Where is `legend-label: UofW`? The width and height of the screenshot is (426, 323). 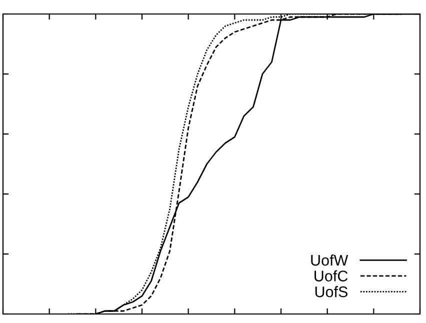
legend-label: UofW is located at coordinates (329, 260).